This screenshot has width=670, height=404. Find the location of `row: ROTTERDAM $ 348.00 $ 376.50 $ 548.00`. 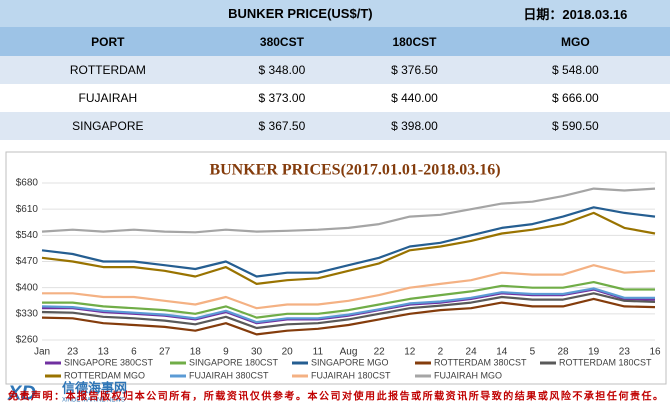

row: ROTTERDAM $ 348.00 $ 376.50 $ 548.00 is located at coordinates (335, 70).